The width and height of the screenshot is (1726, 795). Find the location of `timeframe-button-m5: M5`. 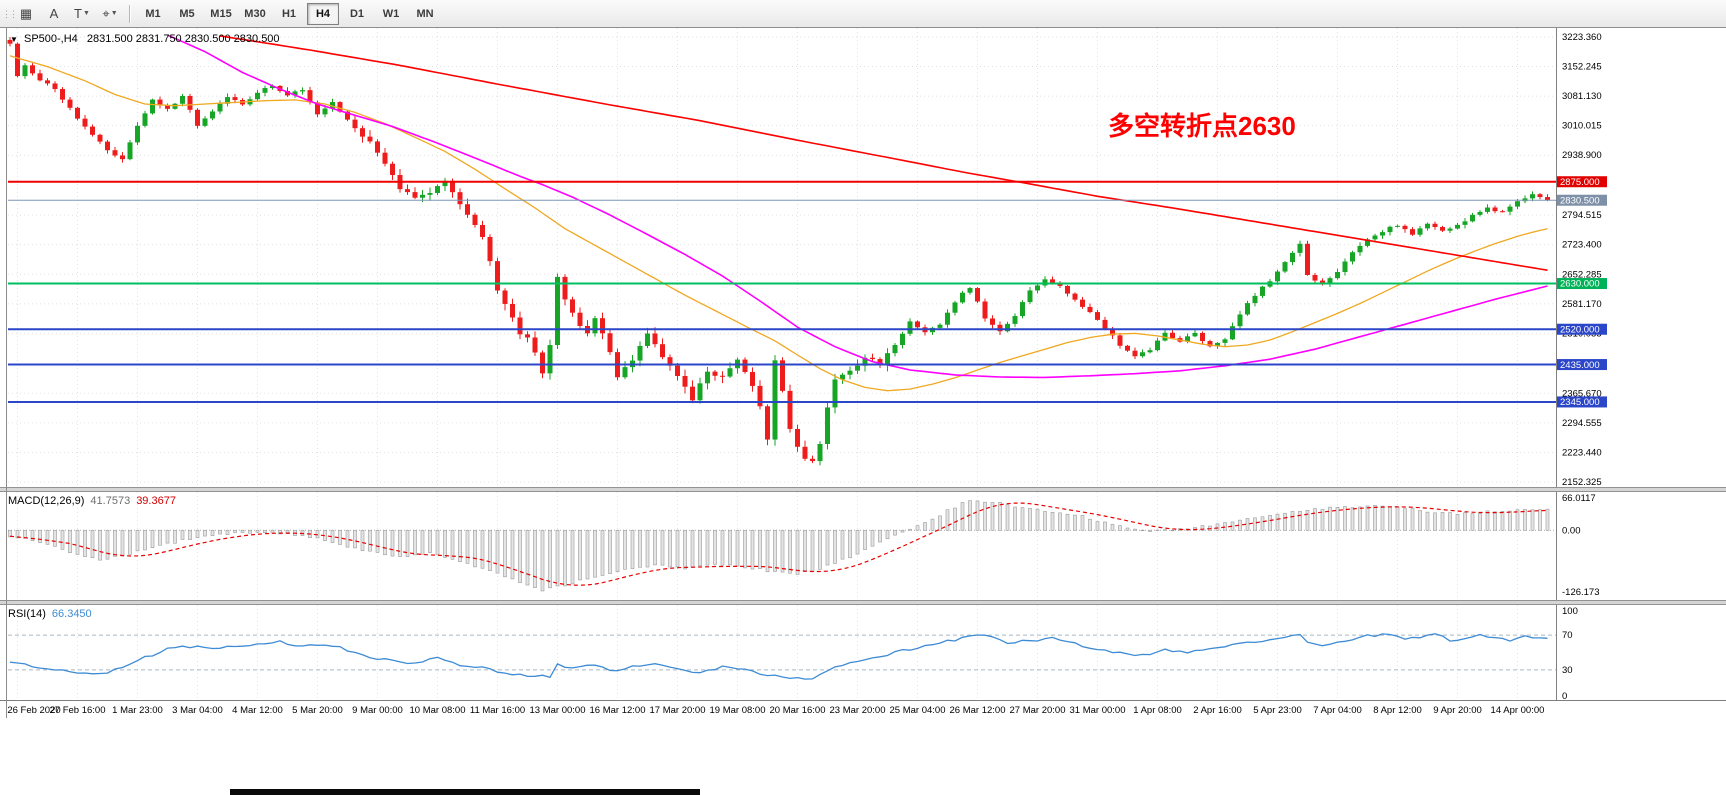

timeframe-button-m5: M5 is located at coordinates (187, 13).